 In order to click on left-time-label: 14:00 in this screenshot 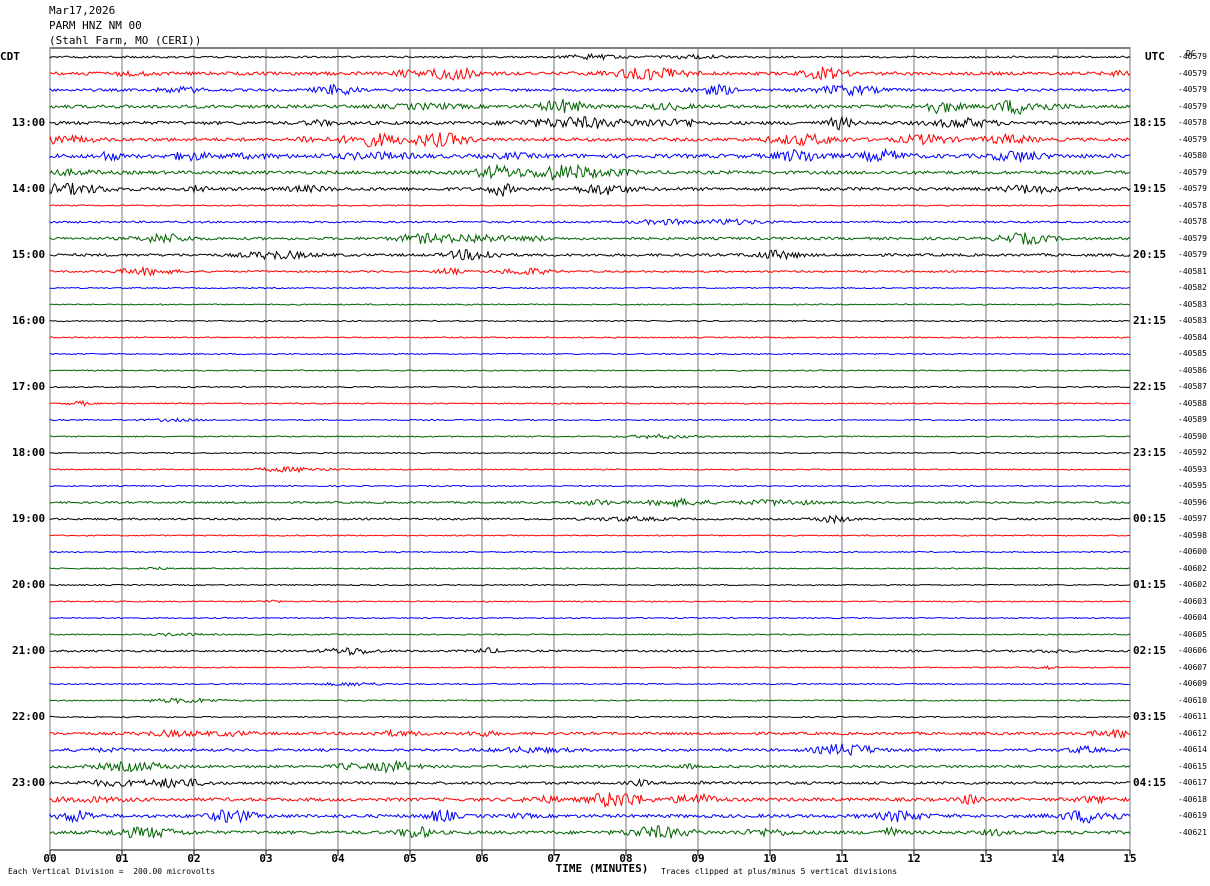, I will do `click(29, 188)`.